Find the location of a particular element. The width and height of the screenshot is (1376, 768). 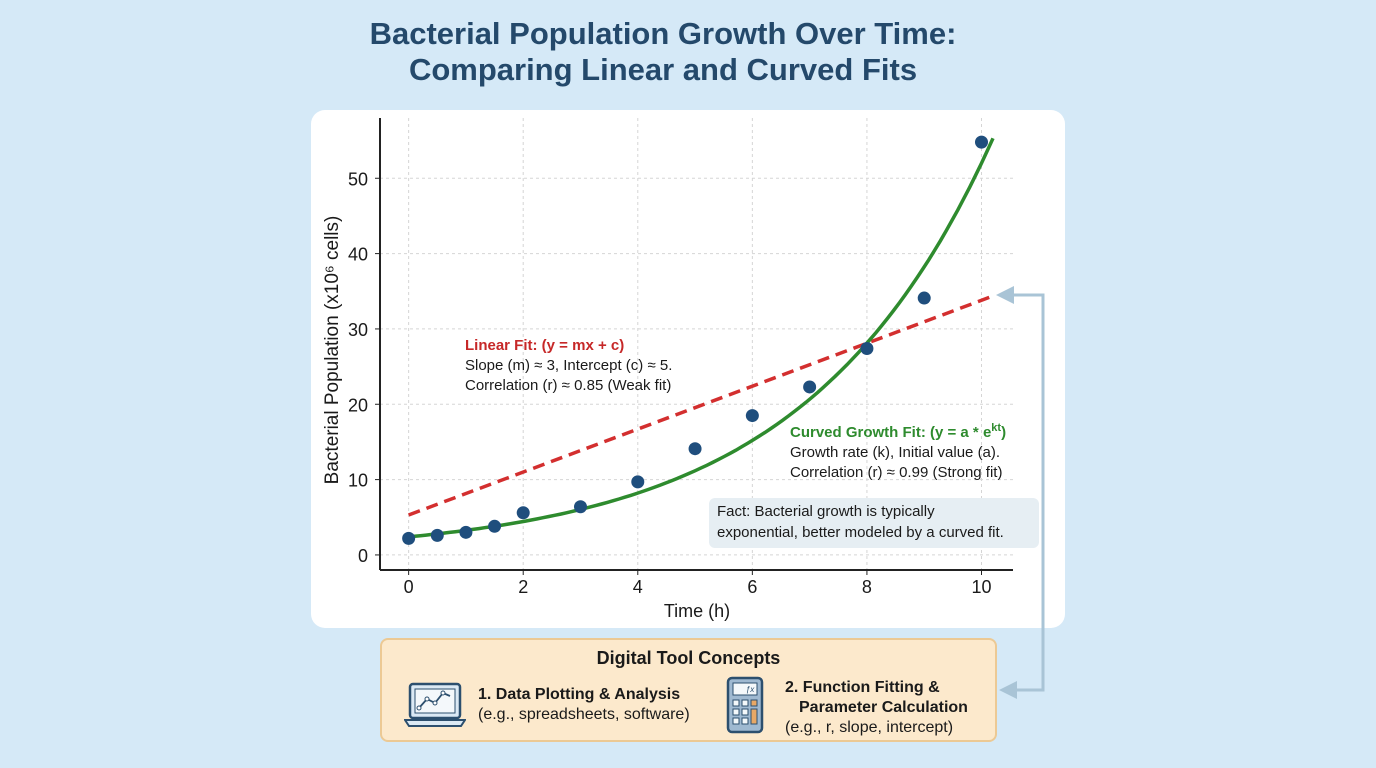

calculator-icon: ƒx is located at coordinates (745, 705).